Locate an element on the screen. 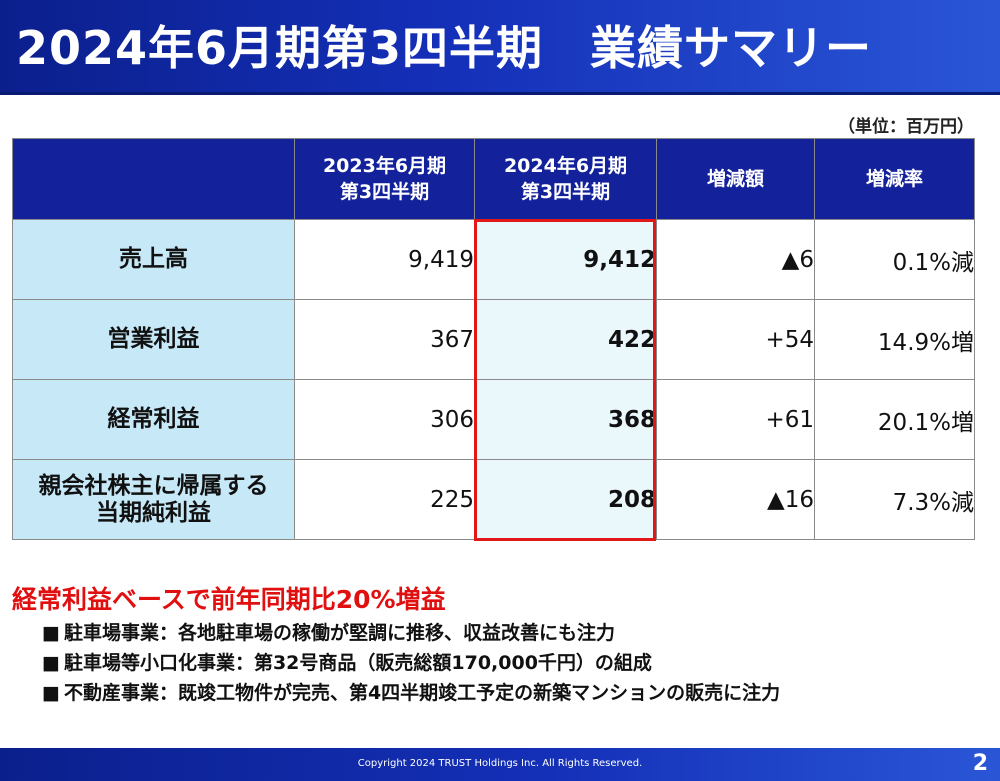  header-prev-period: 2023年6月期 第3四半期 is located at coordinates (384, 179).